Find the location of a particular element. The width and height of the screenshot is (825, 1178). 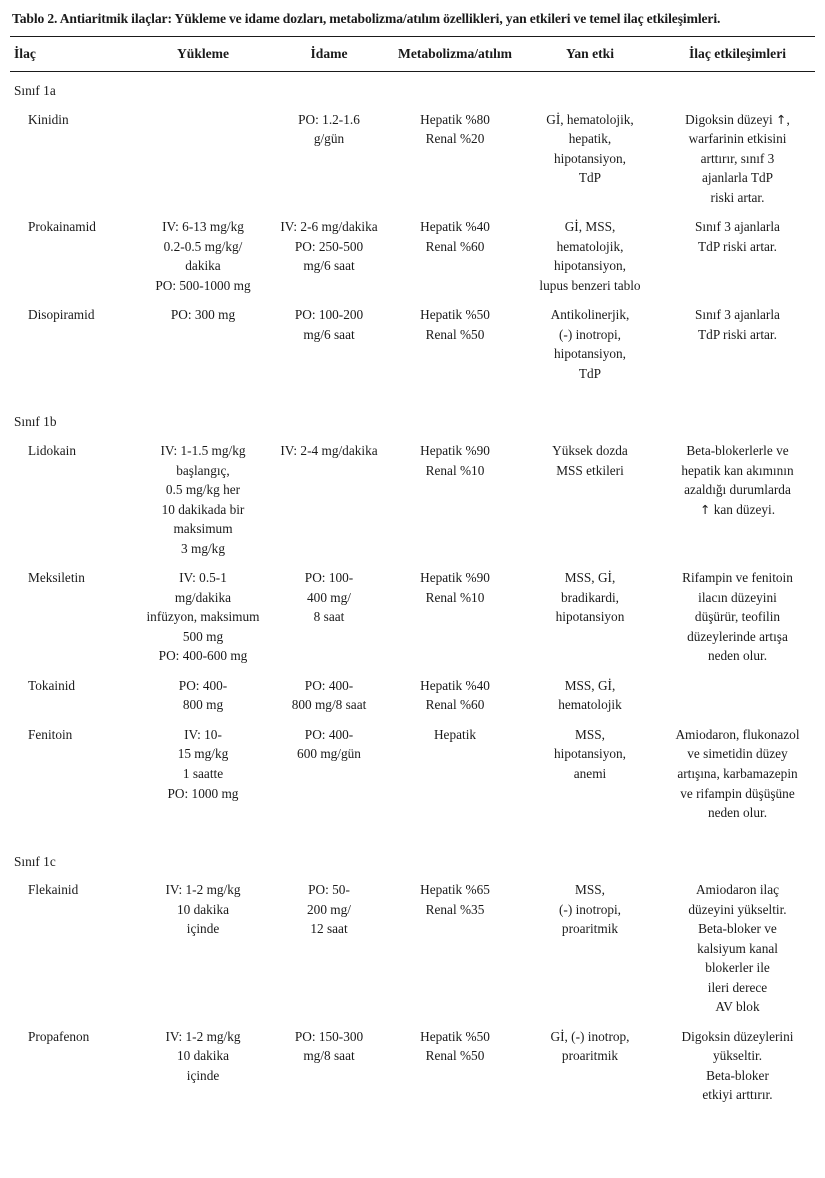

cell-line: 400 mg/ is located at coordinates (329, 597).